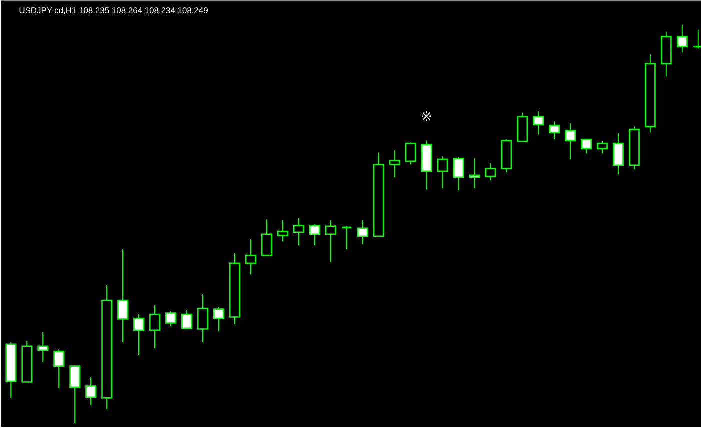  Describe the element at coordinates (427, 116) in the screenshot. I see `annotation: ※` at that location.